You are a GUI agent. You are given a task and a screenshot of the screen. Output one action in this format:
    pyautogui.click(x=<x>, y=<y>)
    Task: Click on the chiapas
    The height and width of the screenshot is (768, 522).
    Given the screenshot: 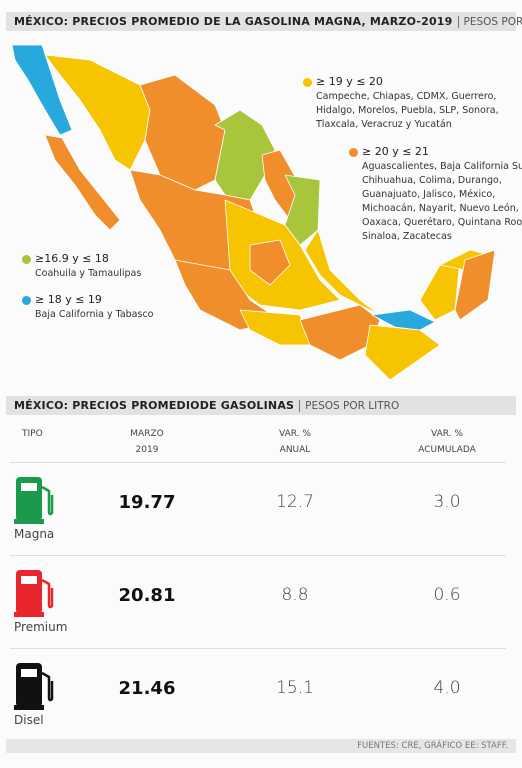 What is the action you would take?
    pyautogui.click(x=402, y=352)
    